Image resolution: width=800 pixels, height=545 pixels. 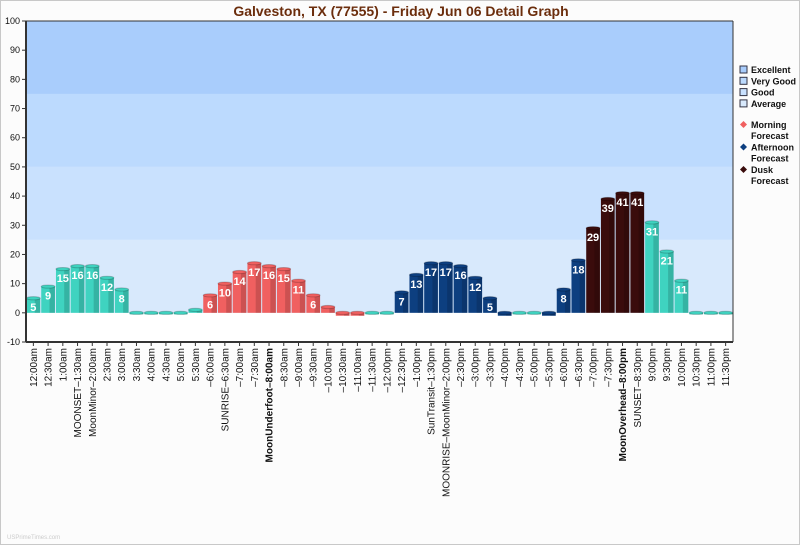 I want to click on bar-value-label: 15, so click(x=284, y=279).